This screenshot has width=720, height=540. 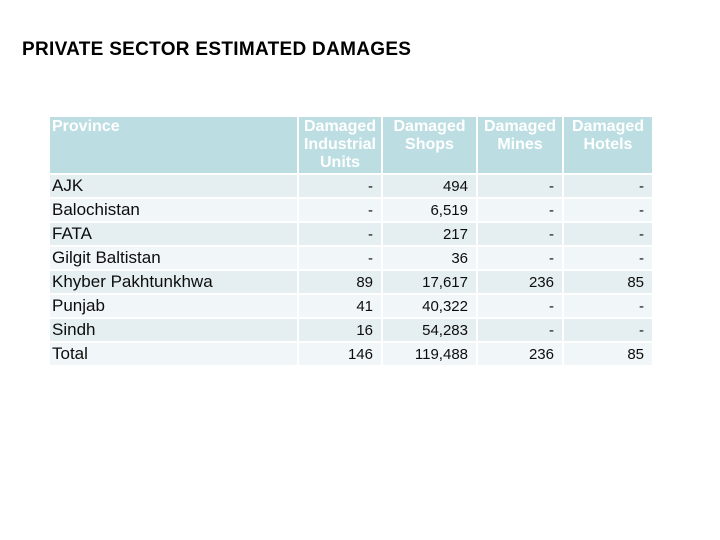 What do you see at coordinates (429, 234) in the screenshot?
I see `value-cell: 217` at bounding box center [429, 234].